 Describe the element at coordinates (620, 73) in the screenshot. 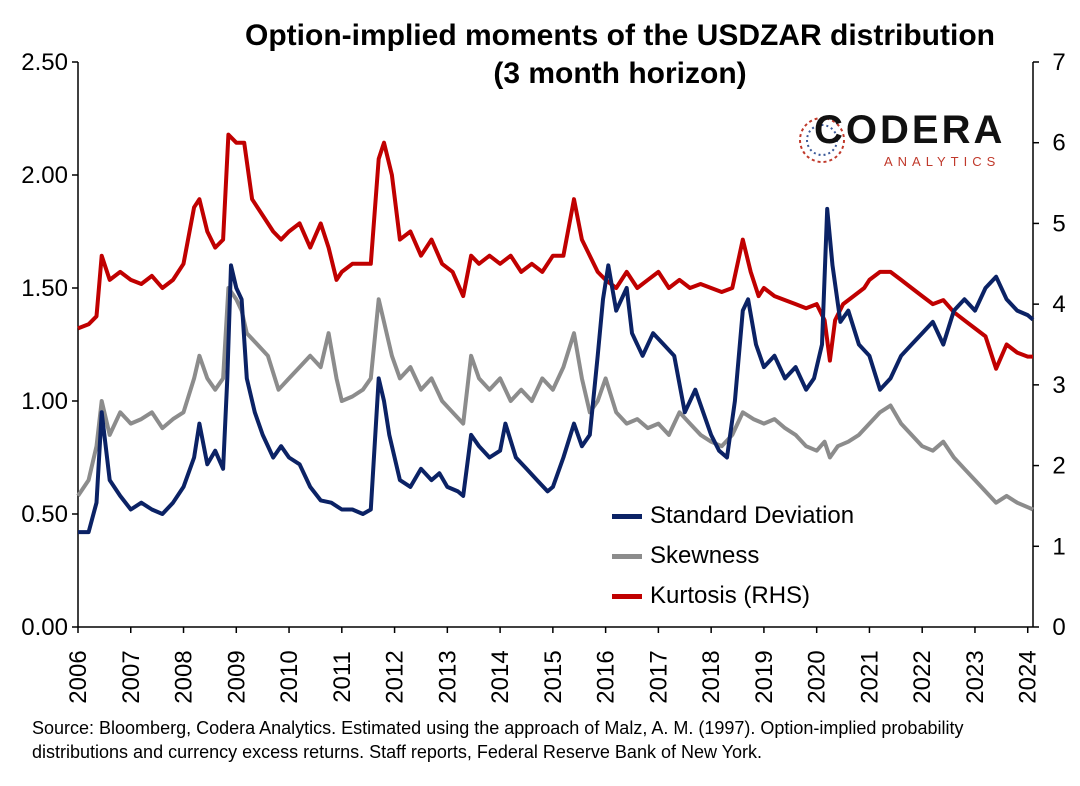

I see `chart-title-line2: (3 month horizon)` at that location.